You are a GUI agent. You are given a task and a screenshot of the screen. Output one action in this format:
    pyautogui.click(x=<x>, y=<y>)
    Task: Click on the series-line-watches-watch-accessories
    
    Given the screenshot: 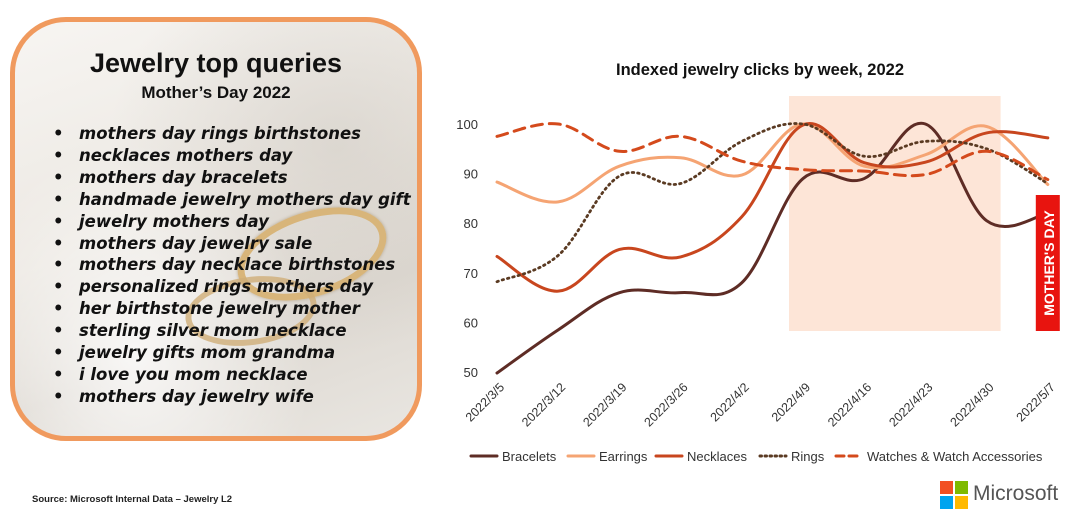 What is the action you would take?
    pyautogui.click(x=772, y=152)
    